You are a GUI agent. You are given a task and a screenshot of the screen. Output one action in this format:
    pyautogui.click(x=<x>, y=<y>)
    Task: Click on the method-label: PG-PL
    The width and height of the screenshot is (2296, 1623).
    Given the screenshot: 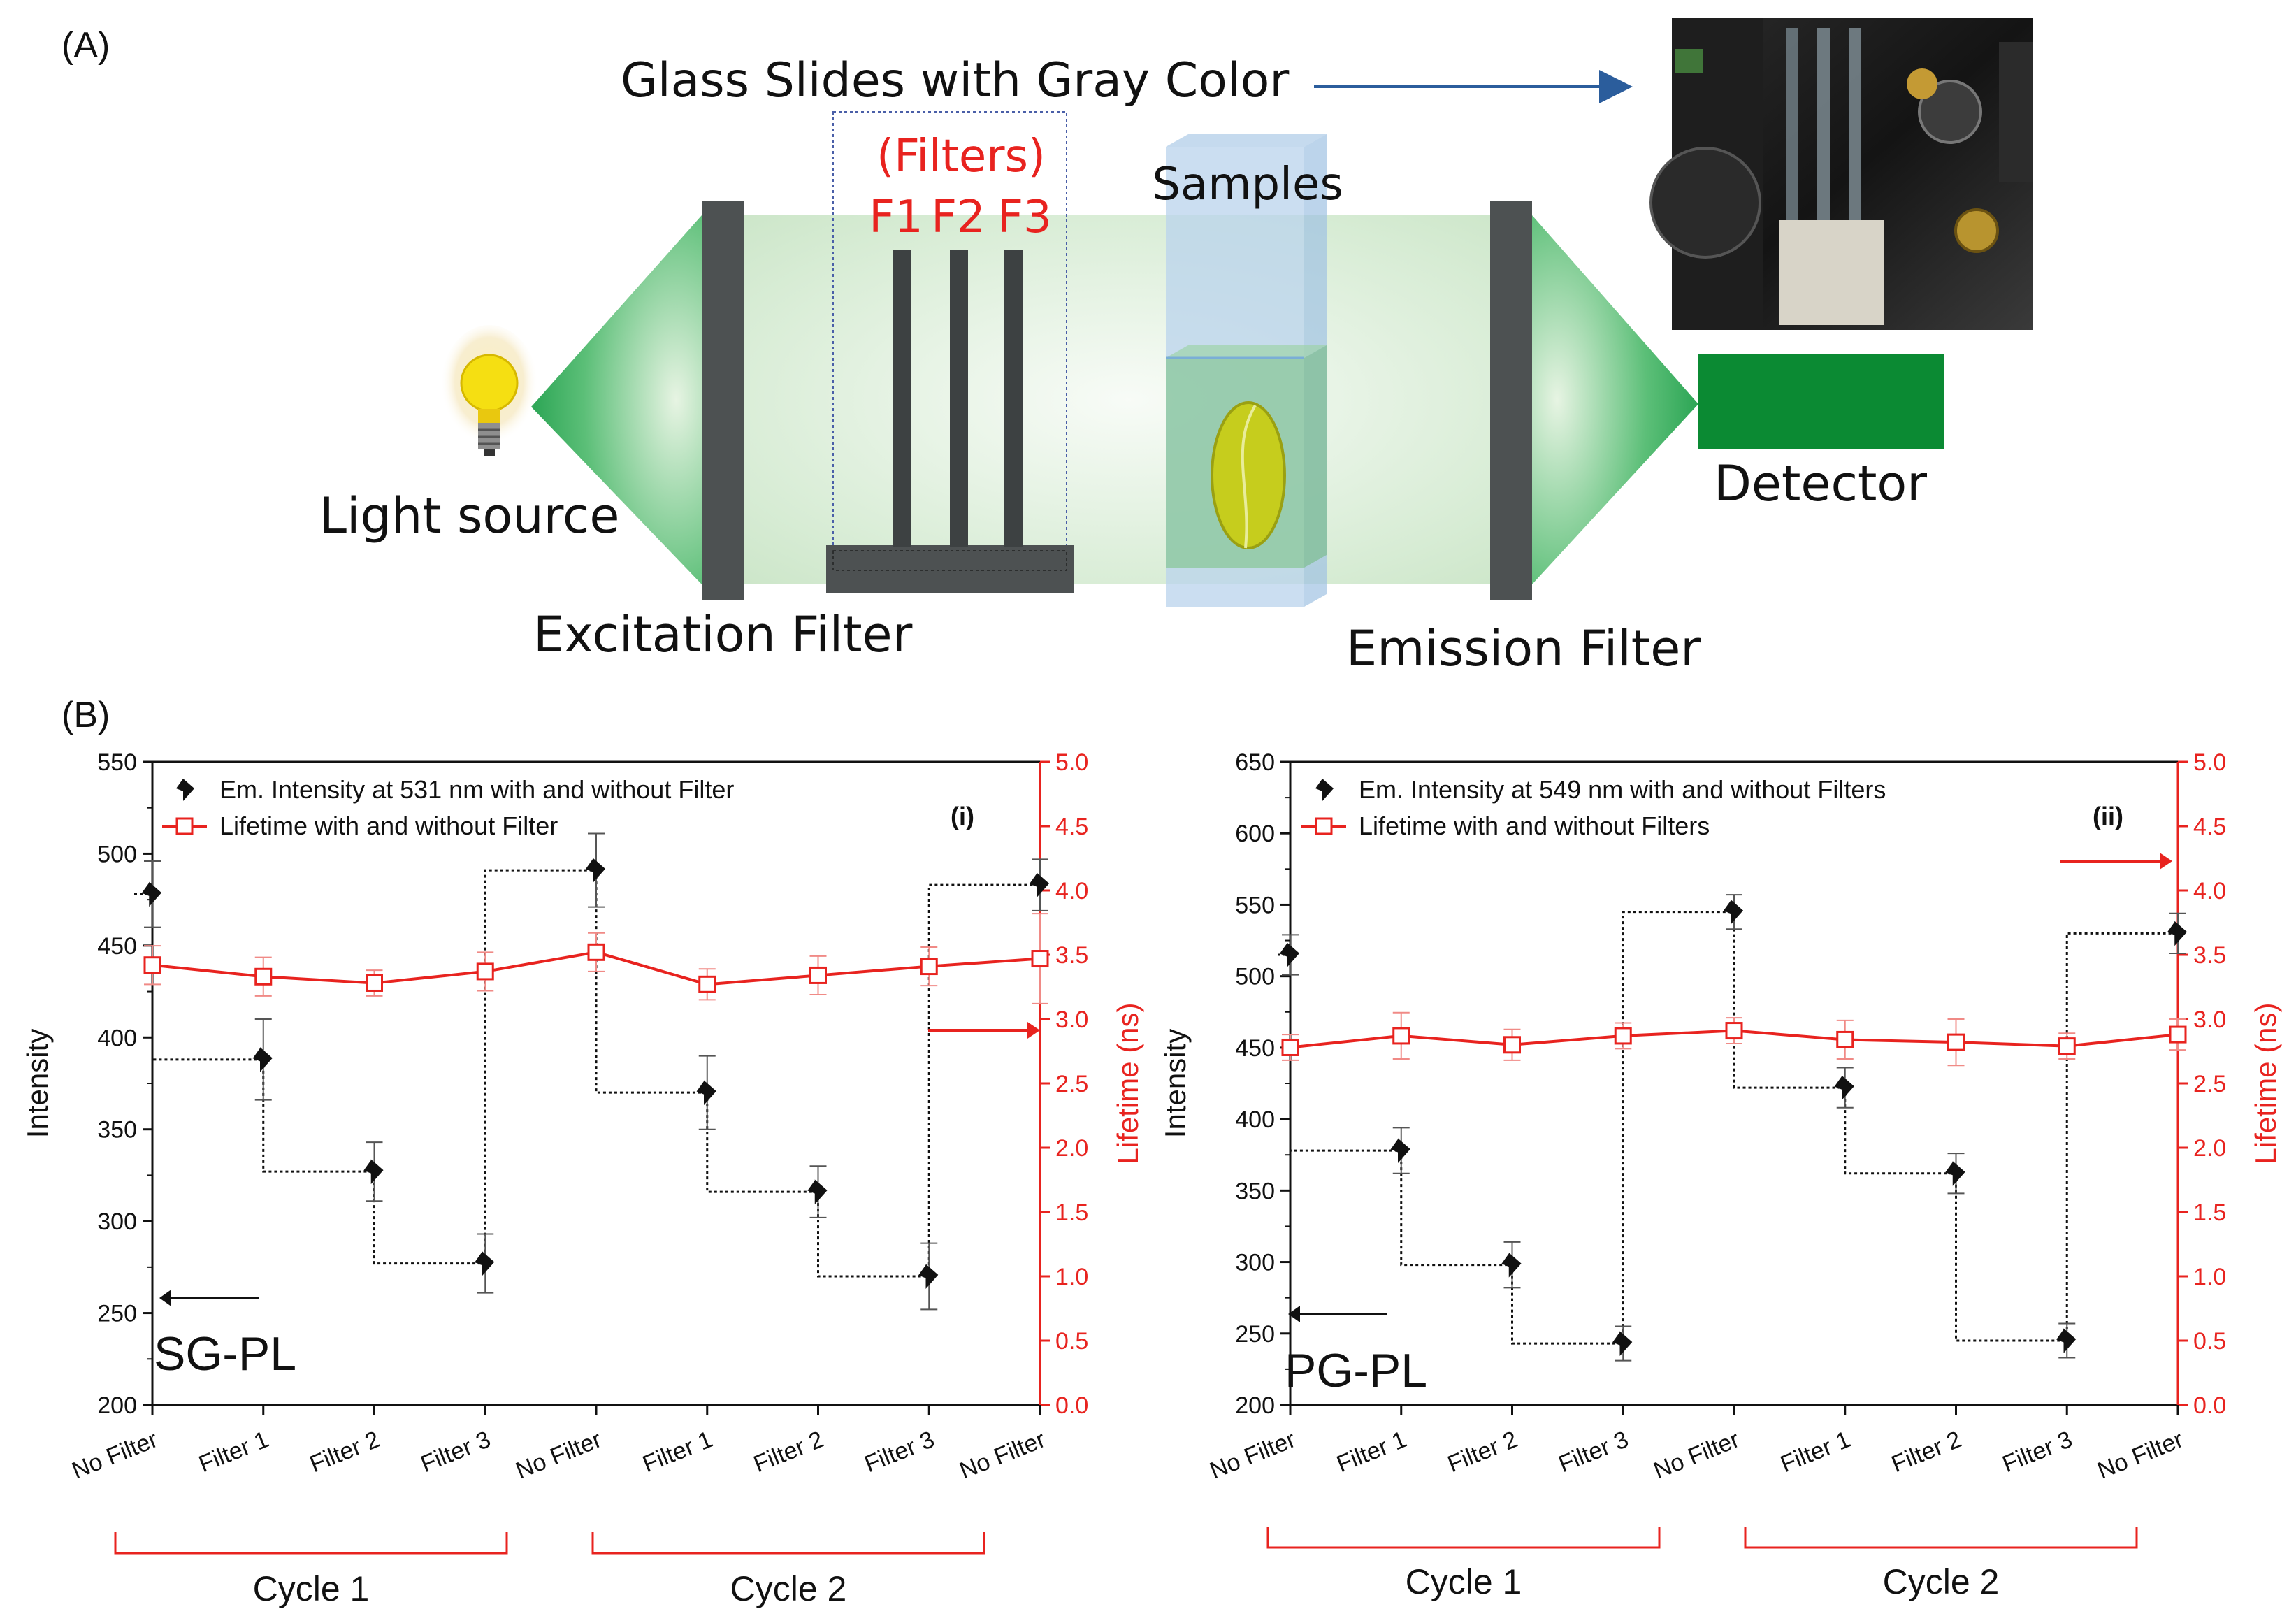 What is the action you would take?
    pyautogui.click(x=1356, y=1370)
    